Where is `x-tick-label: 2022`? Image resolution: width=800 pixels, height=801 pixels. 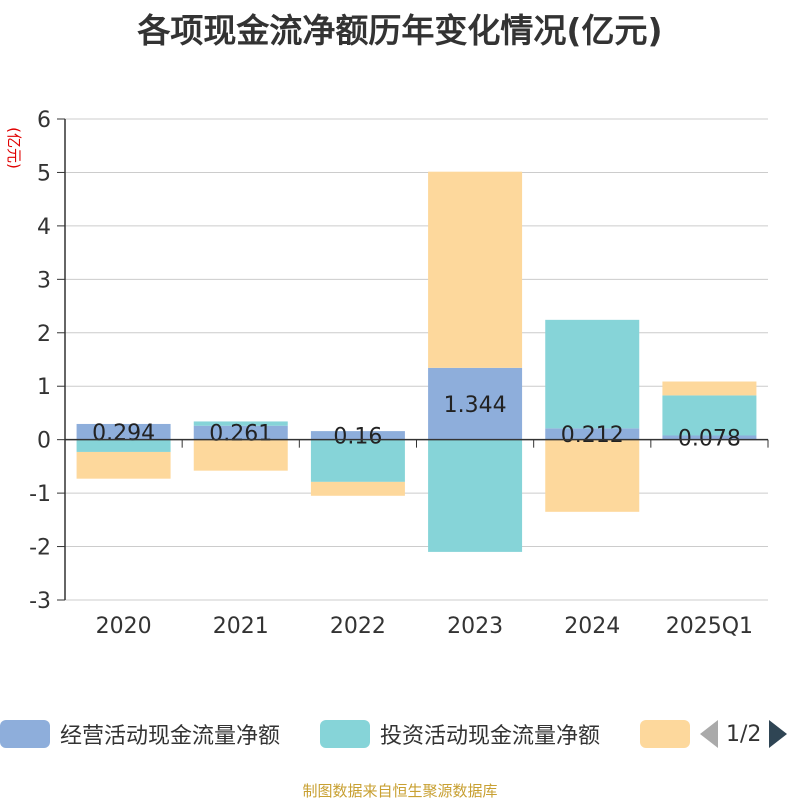
x-tick-label: 2022 is located at coordinates (358, 626).